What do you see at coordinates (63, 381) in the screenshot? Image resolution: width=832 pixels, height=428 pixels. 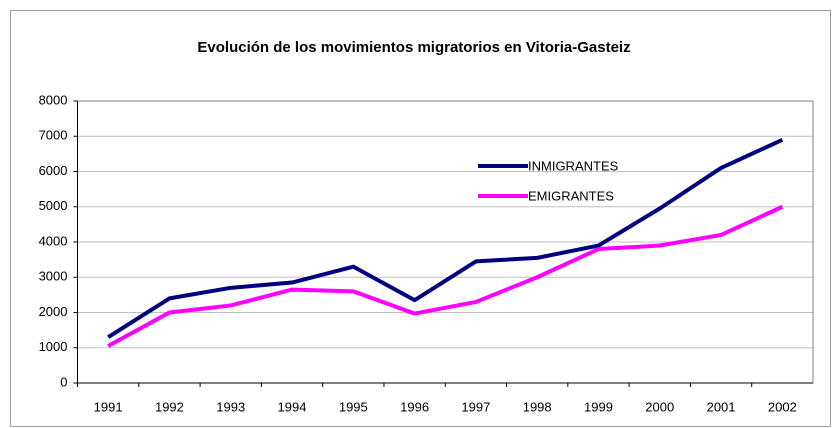 I see `y-tick-label: 0` at bounding box center [63, 381].